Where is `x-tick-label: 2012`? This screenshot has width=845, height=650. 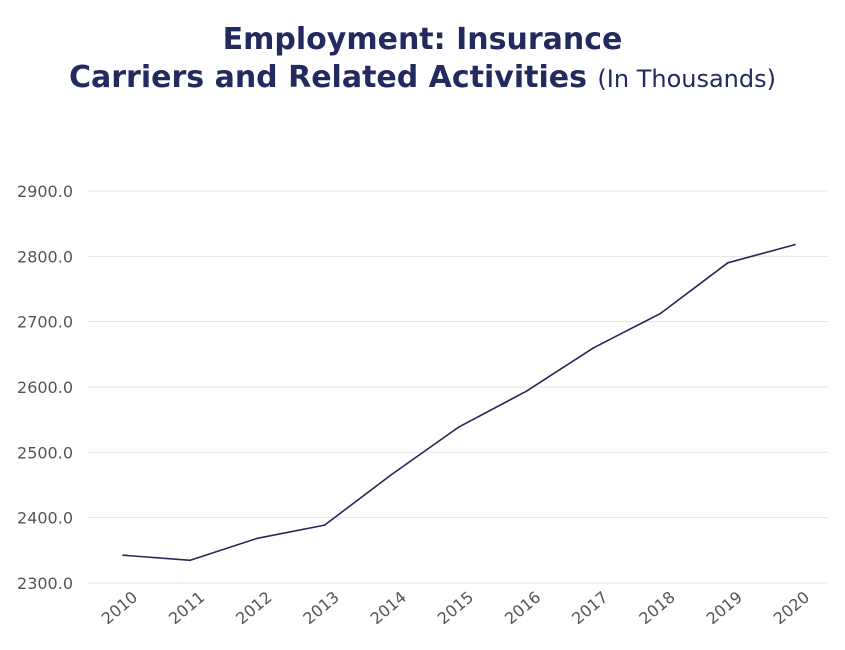
x-tick-label: 2012 is located at coordinates (253, 607).